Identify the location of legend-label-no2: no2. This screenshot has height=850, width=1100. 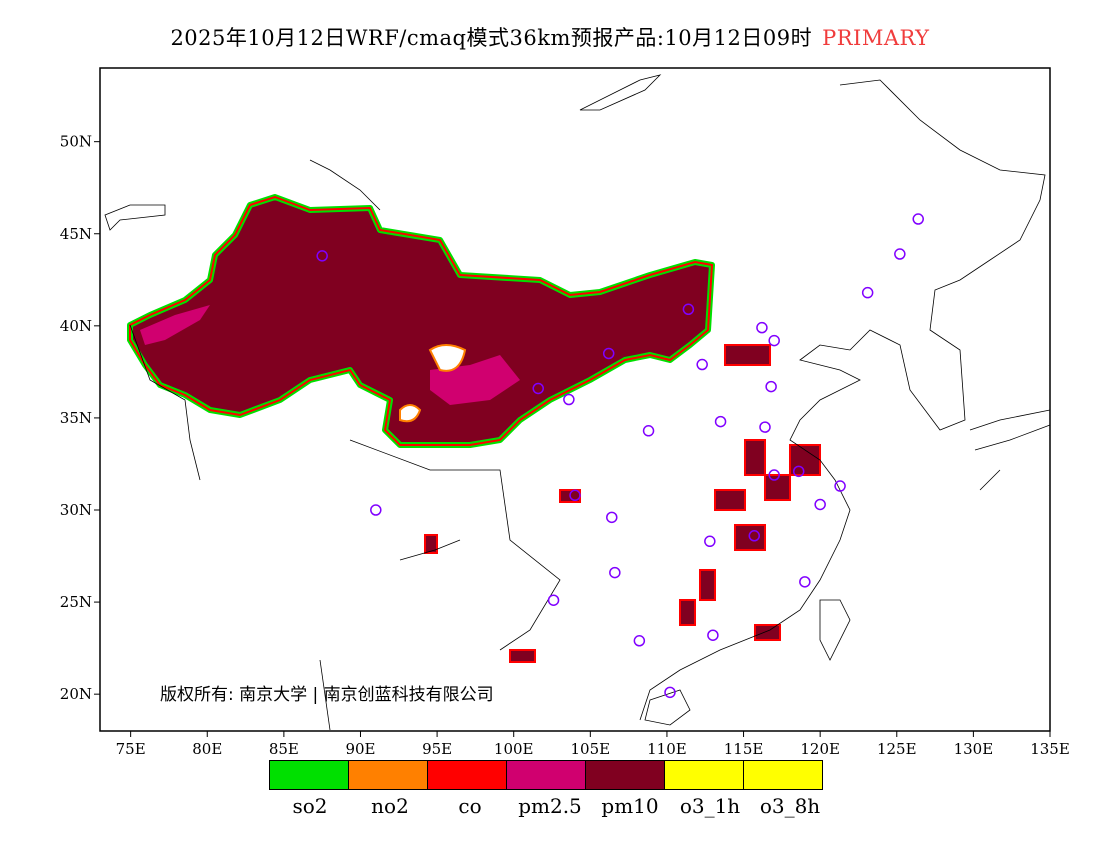
(390, 806).